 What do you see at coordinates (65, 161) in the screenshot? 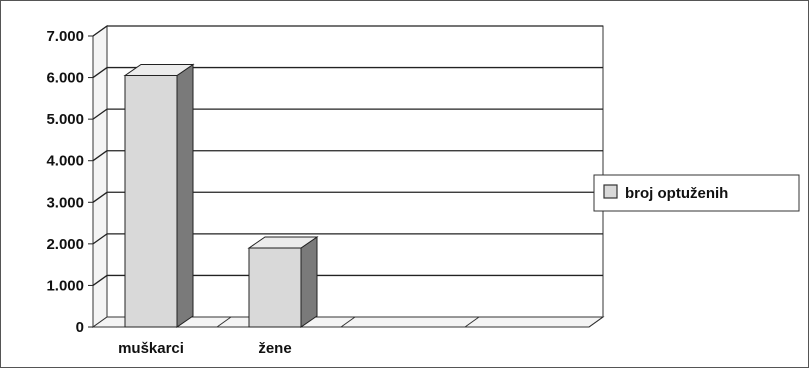
I see `y-tick-label: 4.000` at bounding box center [65, 161].